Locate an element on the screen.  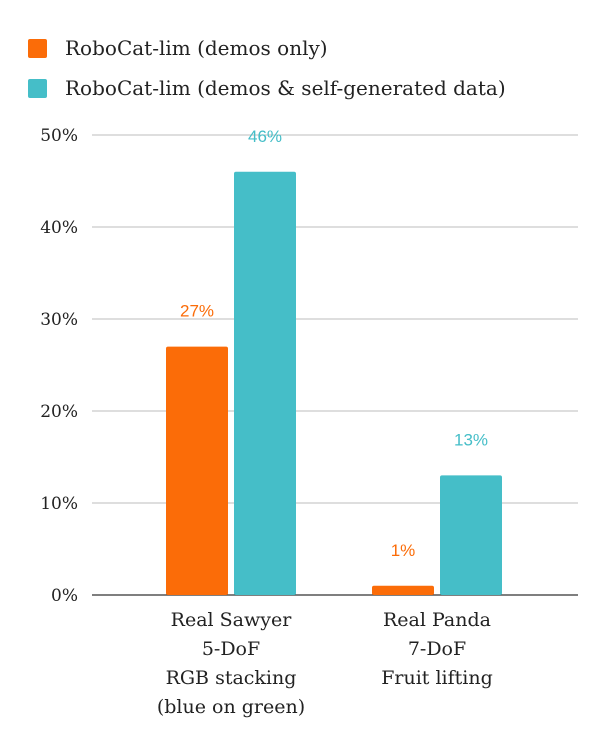
legend-swatch-demos-self-generated is located at coordinates (37, 88).